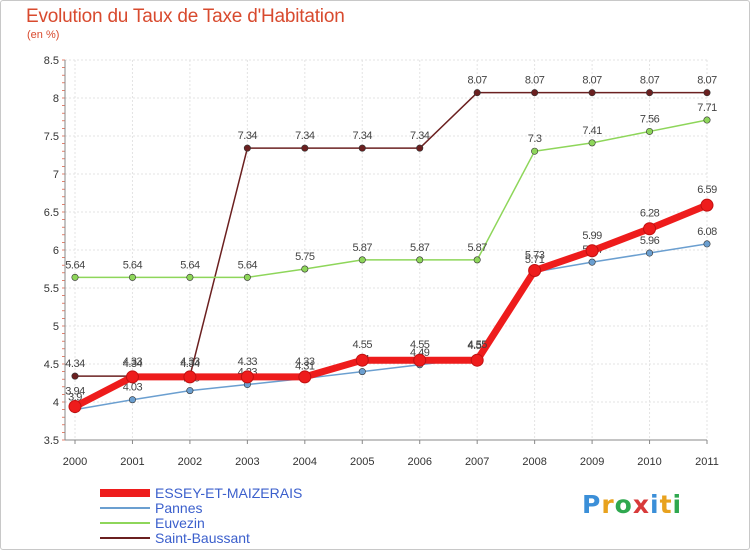 Image resolution: width=750 pixels, height=550 pixels. Describe the element at coordinates (535, 139) in the screenshot. I see `data-label: 7.3` at that location.